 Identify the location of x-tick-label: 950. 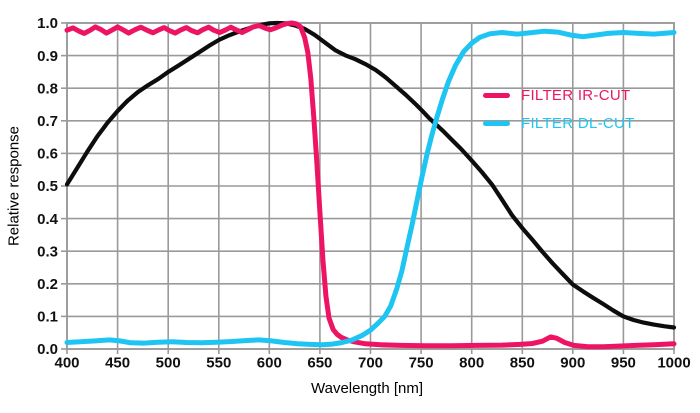
(623, 363).